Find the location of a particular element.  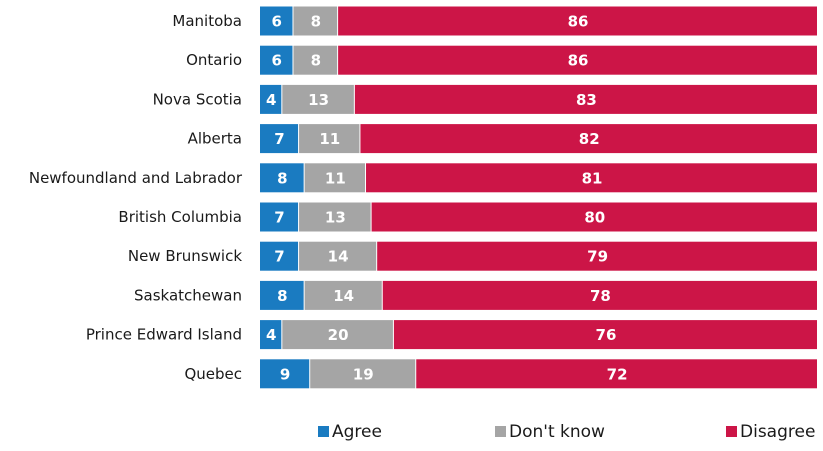

bar-agree-quebec is located at coordinates (285, 374).